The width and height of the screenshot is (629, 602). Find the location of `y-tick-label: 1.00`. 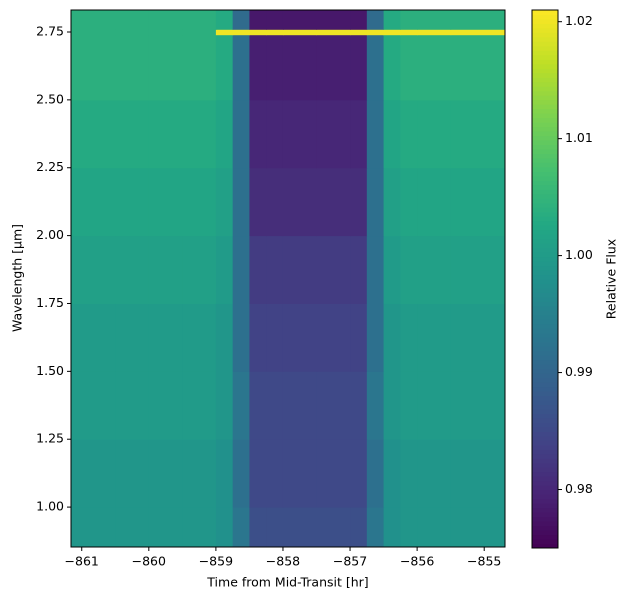

y-tick-label: 1.00 is located at coordinates (50, 506).